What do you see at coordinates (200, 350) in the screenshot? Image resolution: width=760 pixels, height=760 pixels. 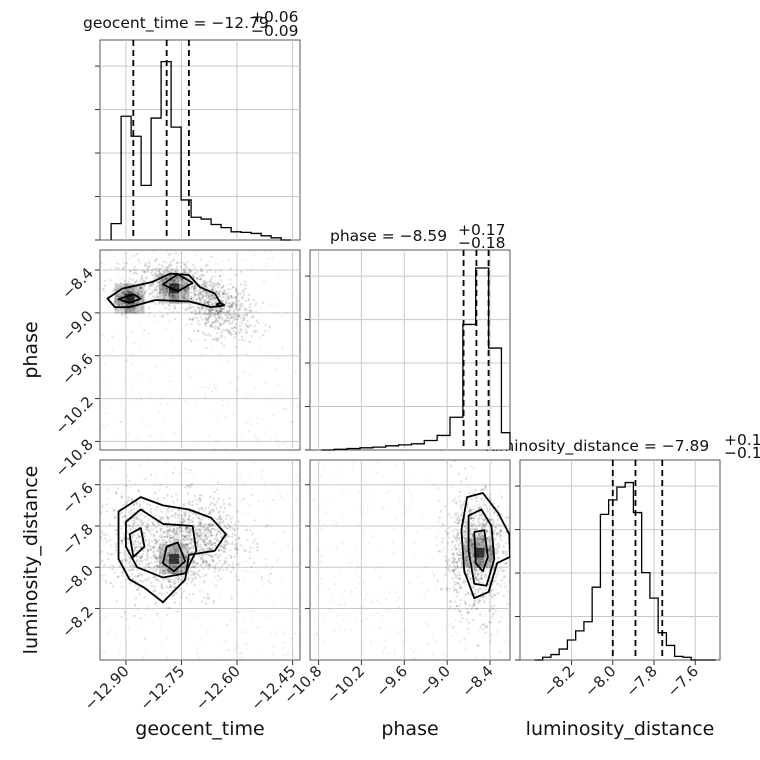 I see `scatter-panel-geocent-time-vs-phase` at bounding box center [200, 350].